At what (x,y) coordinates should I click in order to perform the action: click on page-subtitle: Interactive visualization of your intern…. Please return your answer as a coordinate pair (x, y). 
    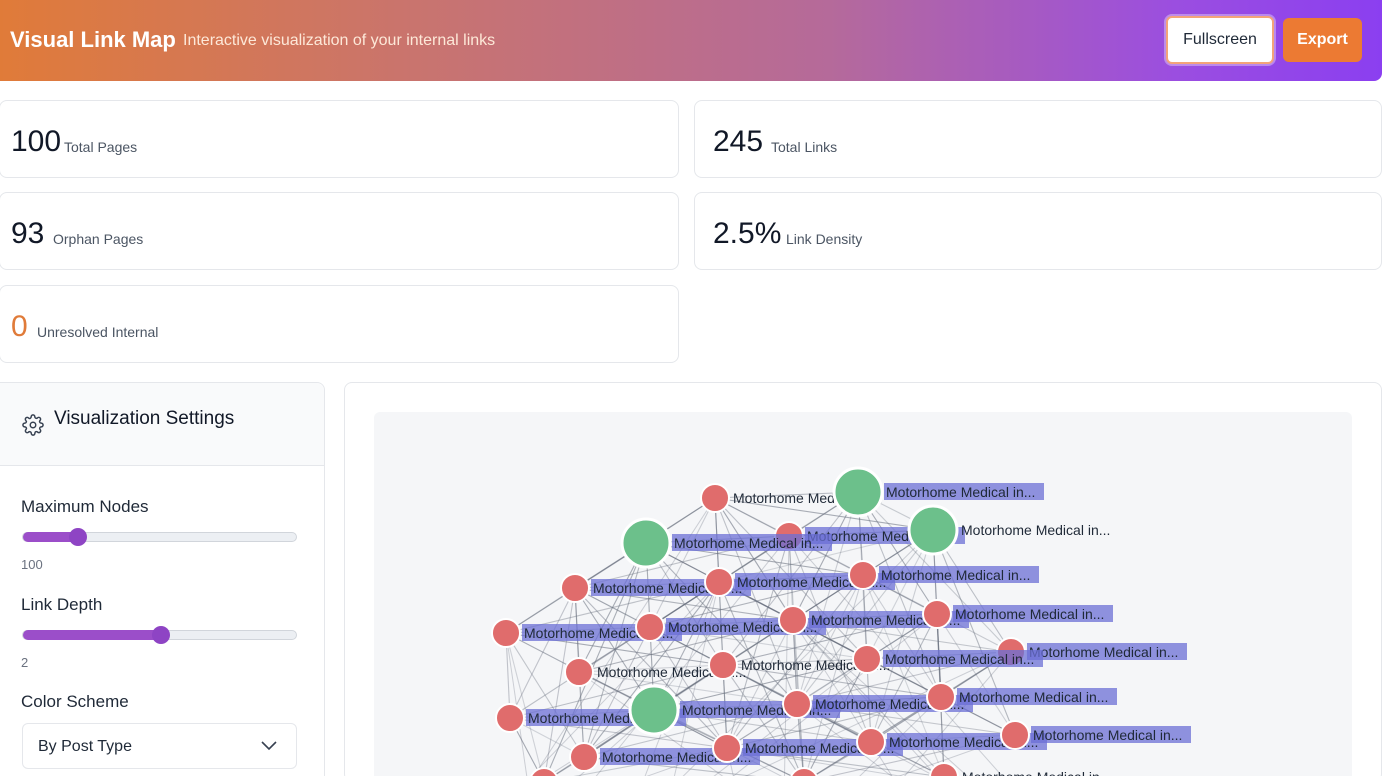
    Looking at the image, I should click on (339, 40).